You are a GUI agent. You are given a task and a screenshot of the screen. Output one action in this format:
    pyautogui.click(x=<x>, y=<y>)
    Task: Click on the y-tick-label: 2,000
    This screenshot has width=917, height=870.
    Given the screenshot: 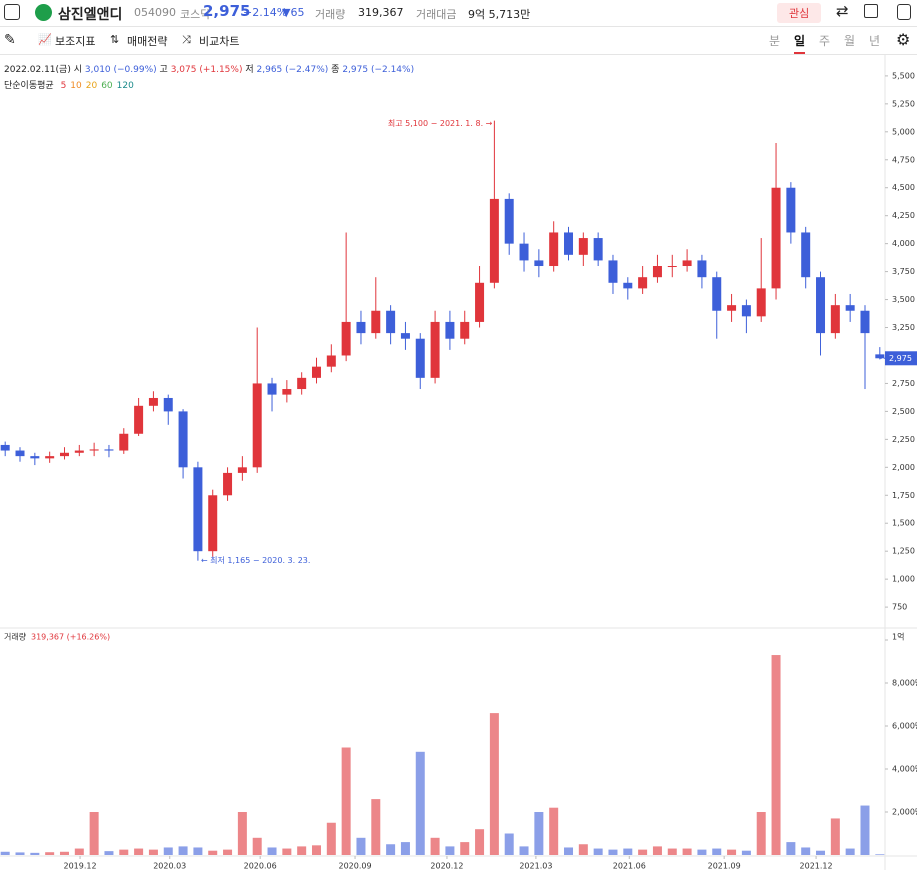 What is the action you would take?
    pyautogui.click(x=903, y=467)
    